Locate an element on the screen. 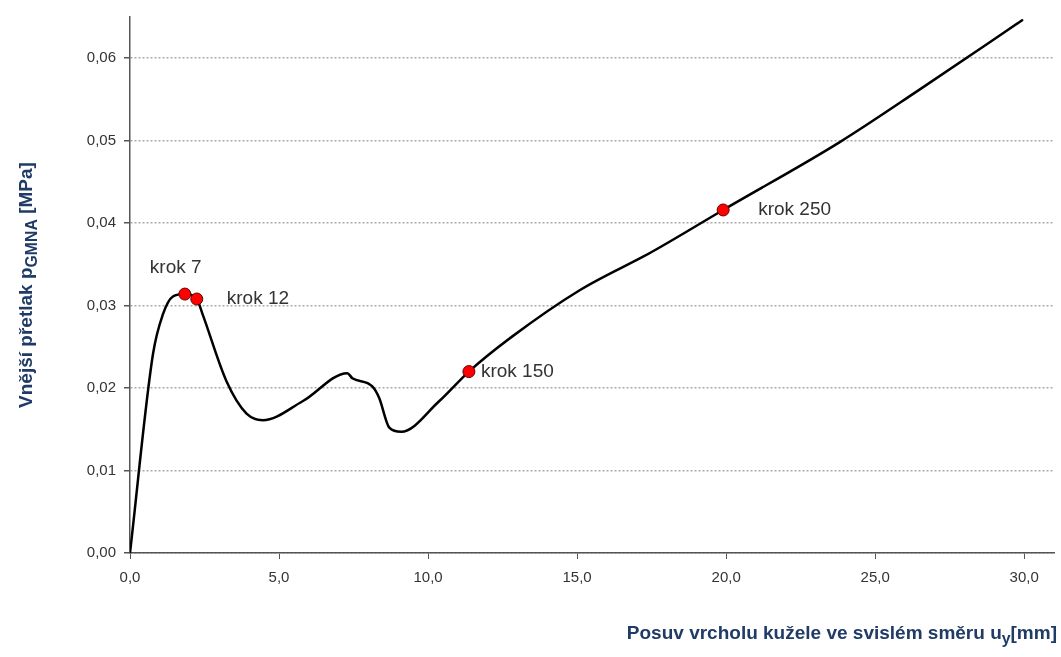 The image size is (1061, 657). y-tick-label: 0,01 is located at coordinates (101, 469).